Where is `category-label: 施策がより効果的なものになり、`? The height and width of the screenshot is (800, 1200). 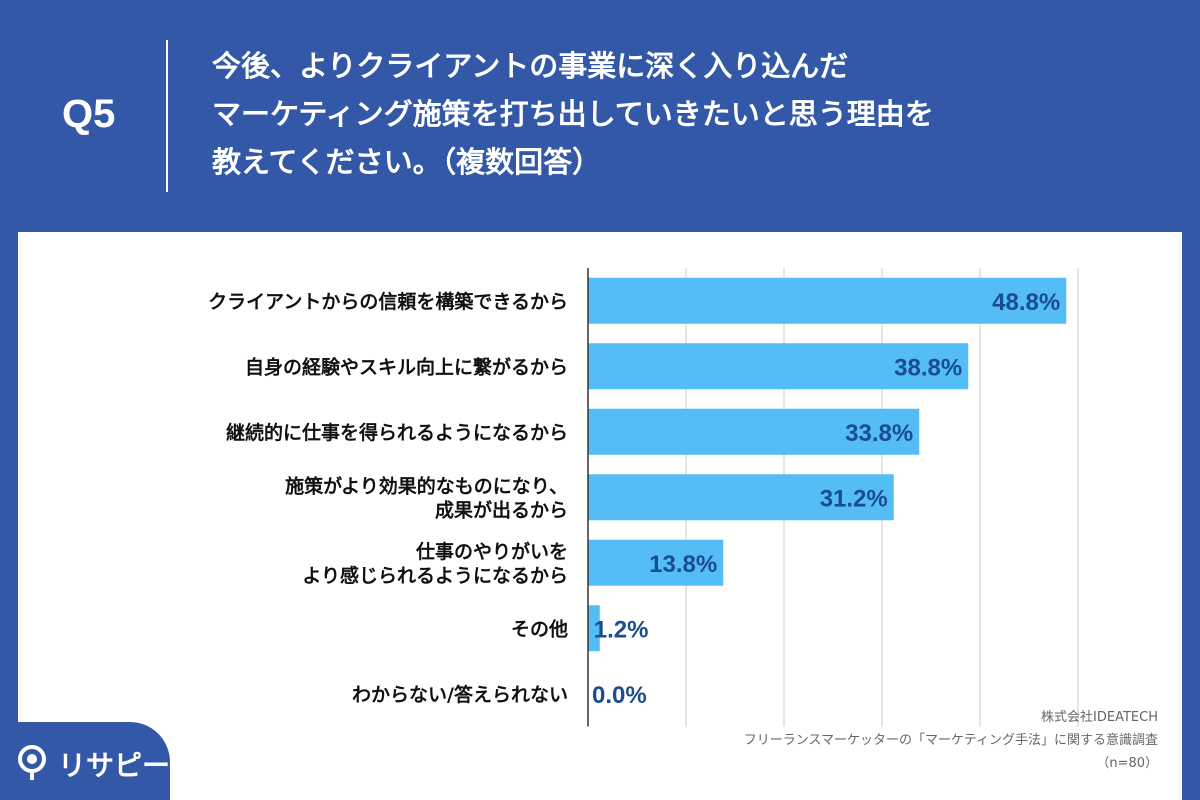 category-label: 施策がより効果的なものになり、 is located at coordinates (426, 485).